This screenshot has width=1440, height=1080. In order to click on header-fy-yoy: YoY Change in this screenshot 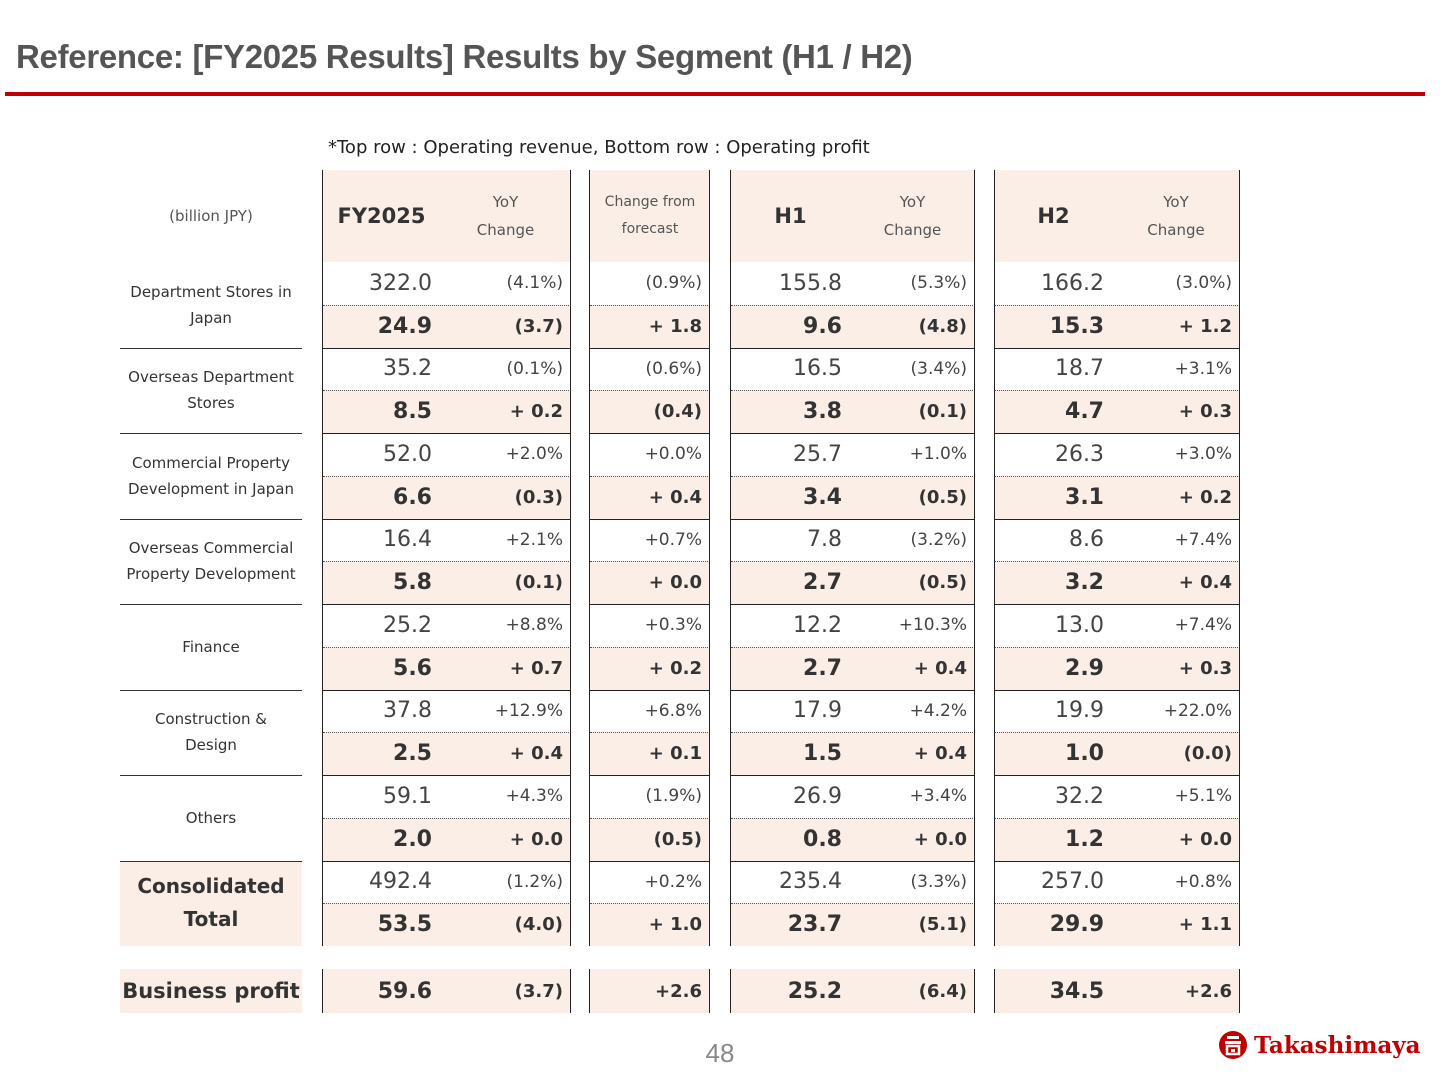, I will do `click(505, 216)`.